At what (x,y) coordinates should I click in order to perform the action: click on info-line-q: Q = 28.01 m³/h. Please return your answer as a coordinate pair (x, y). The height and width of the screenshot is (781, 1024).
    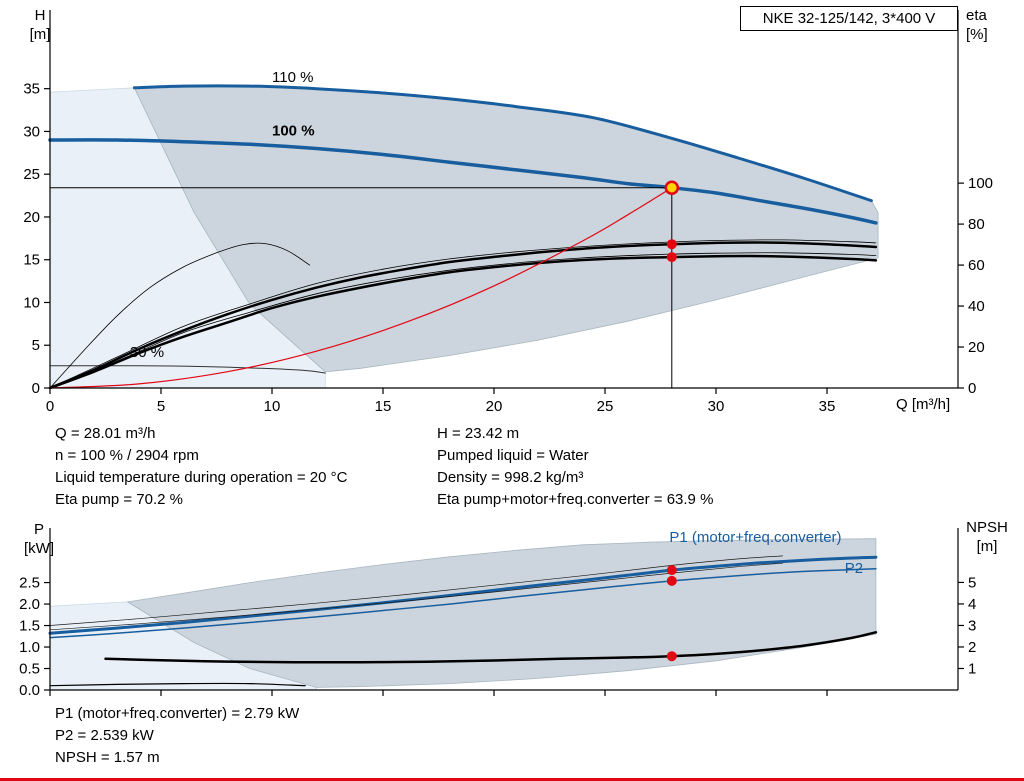
    Looking at the image, I should click on (105, 433).